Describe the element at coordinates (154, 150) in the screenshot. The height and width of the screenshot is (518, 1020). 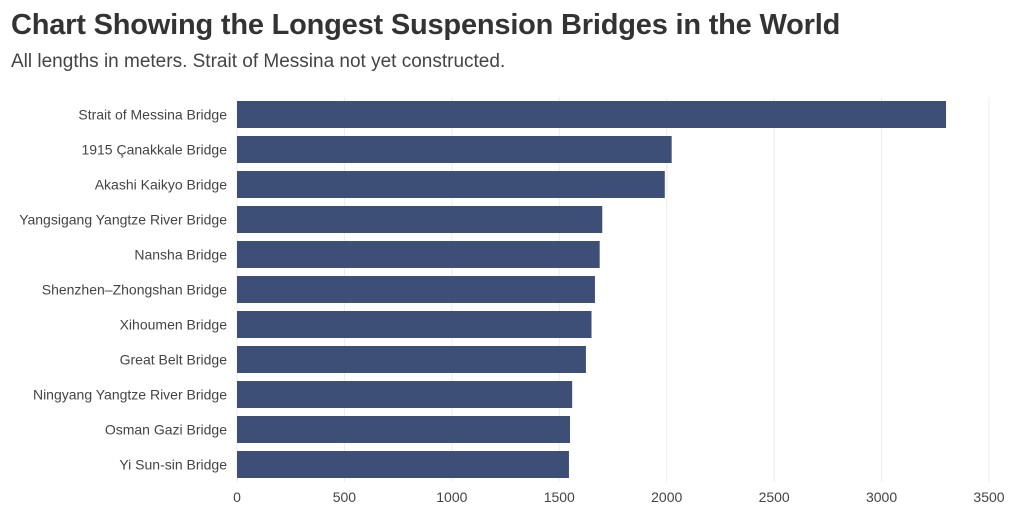
I see `category-label: 1915 Çanakkale Bridge` at that location.